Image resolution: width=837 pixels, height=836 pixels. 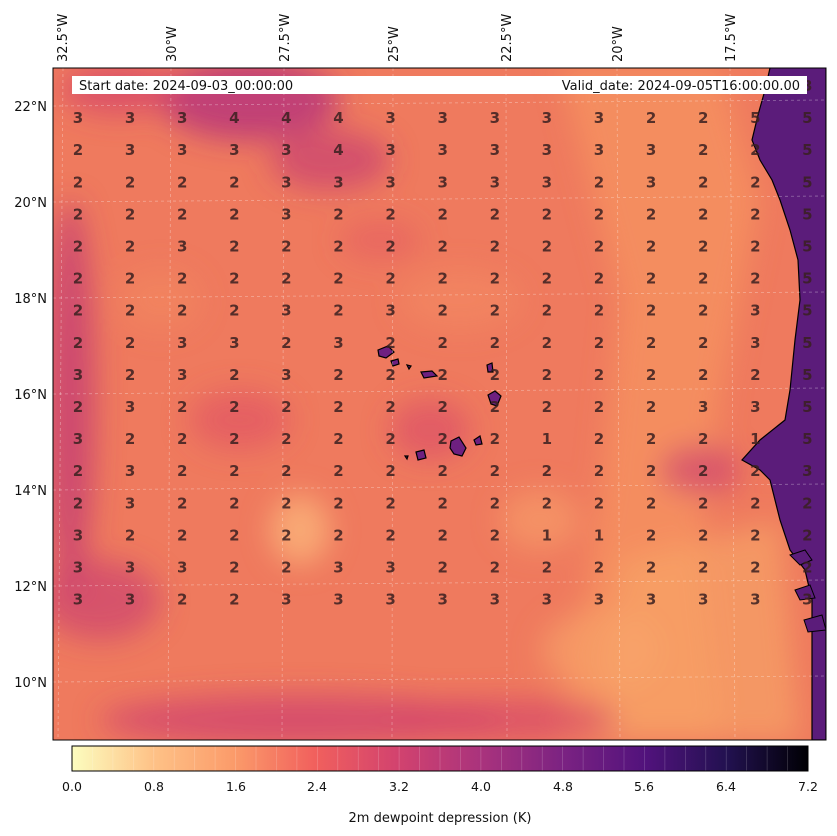 I want to click on lat-label: 10°N, so click(x=30, y=683).